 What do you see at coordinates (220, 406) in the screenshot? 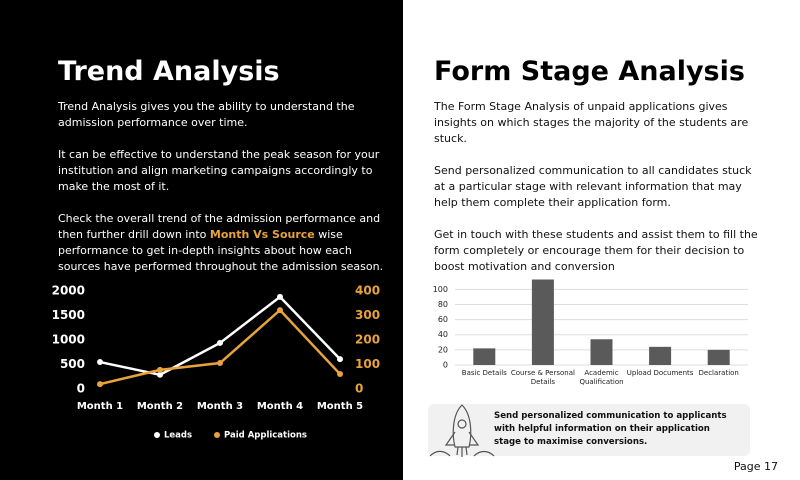
I see `x-tick-label: Month 3` at bounding box center [220, 406].